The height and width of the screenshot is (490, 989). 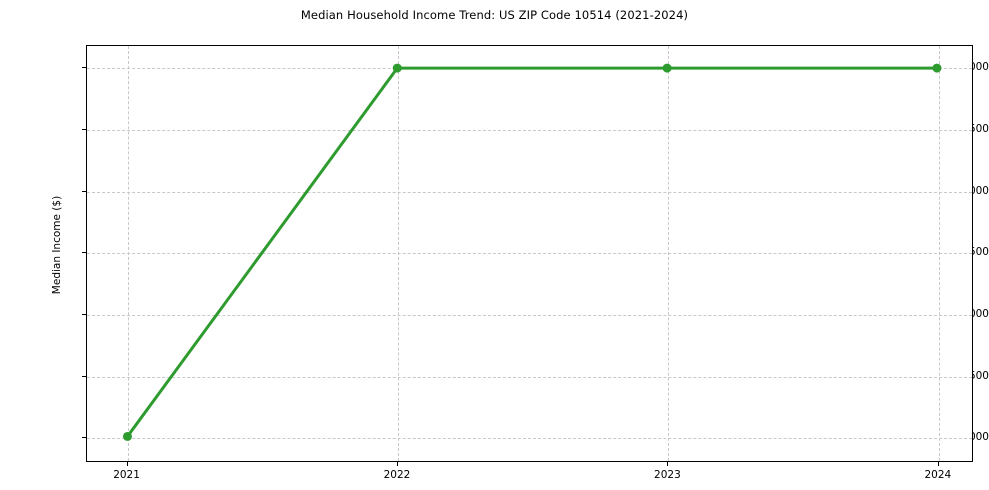 I want to click on y-axis-label: Median Income ($), so click(x=57, y=245).